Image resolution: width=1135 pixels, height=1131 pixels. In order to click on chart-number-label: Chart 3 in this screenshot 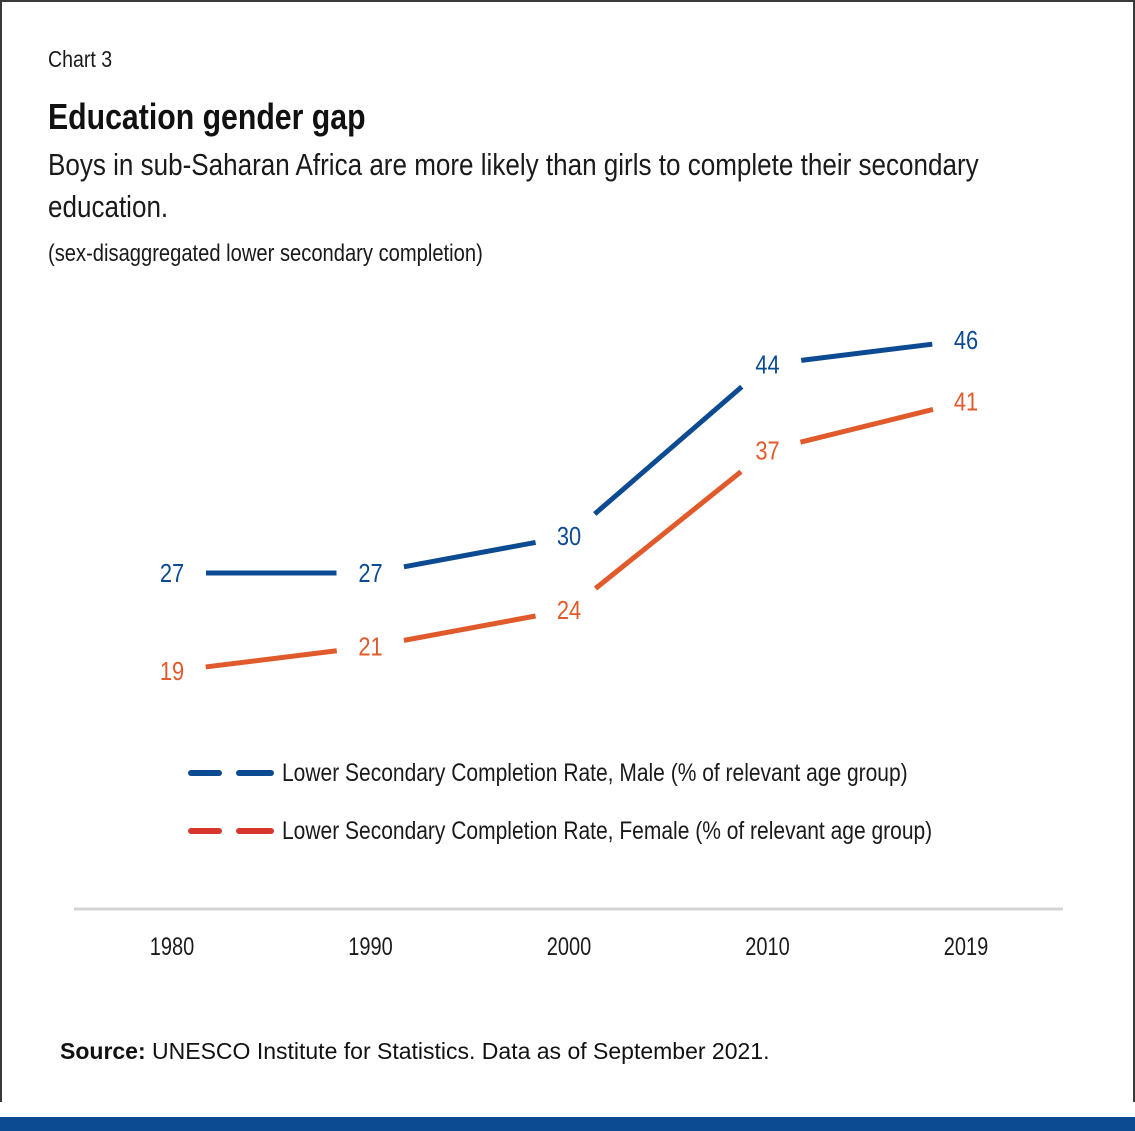, I will do `click(80, 59)`.